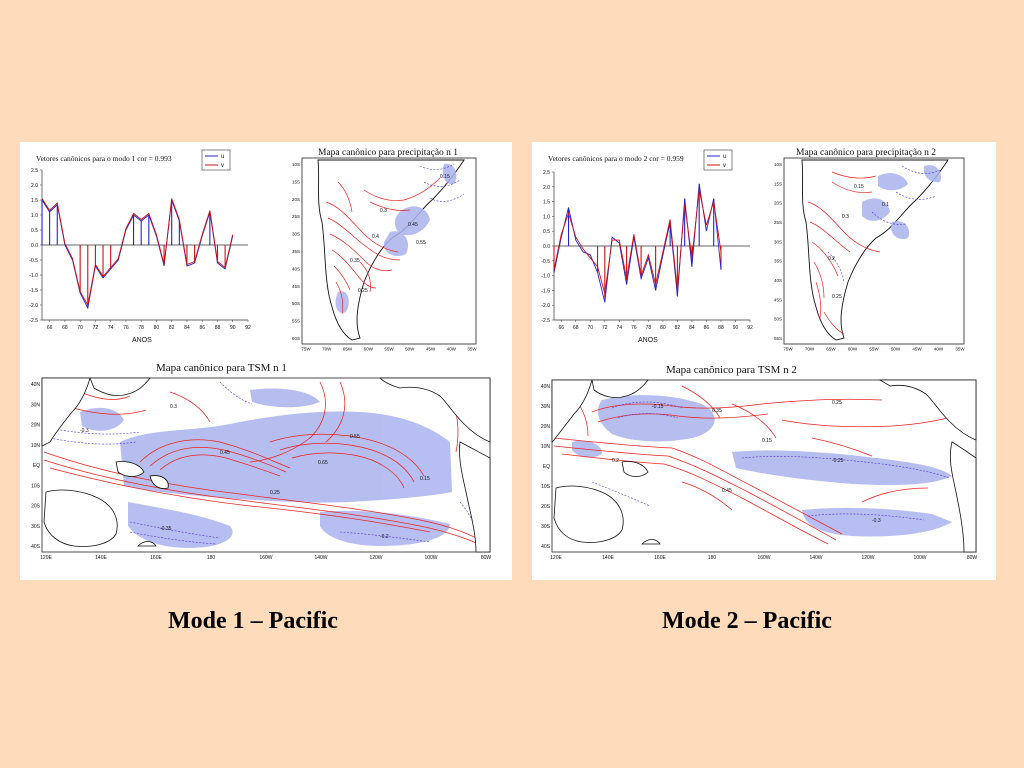  What do you see at coordinates (858, 242) in the screenshot?
I see `value-labels: 0.3 0.2 0.1 0.15 0.25` at bounding box center [858, 242].